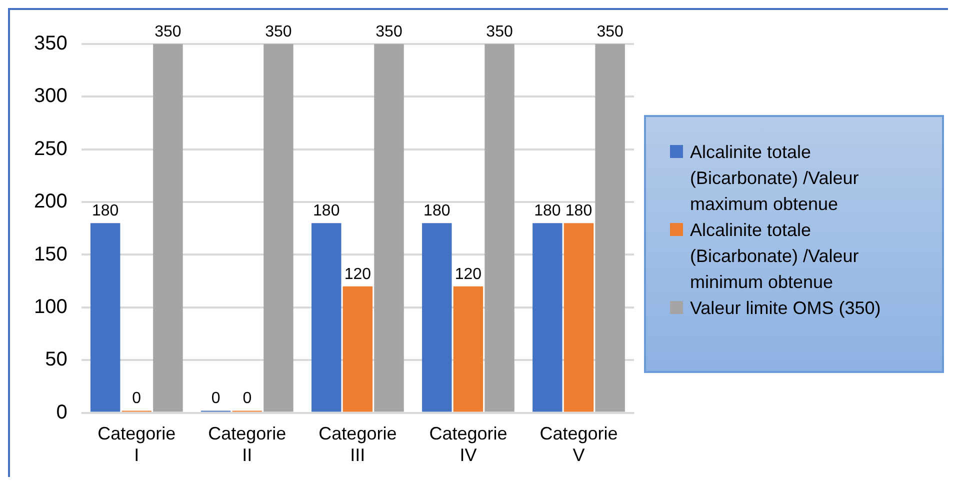 Image resolution: width=956 pixels, height=485 pixels. Describe the element at coordinates (51, 95) in the screenshot. I see `y-tick-label: 300` at that location.